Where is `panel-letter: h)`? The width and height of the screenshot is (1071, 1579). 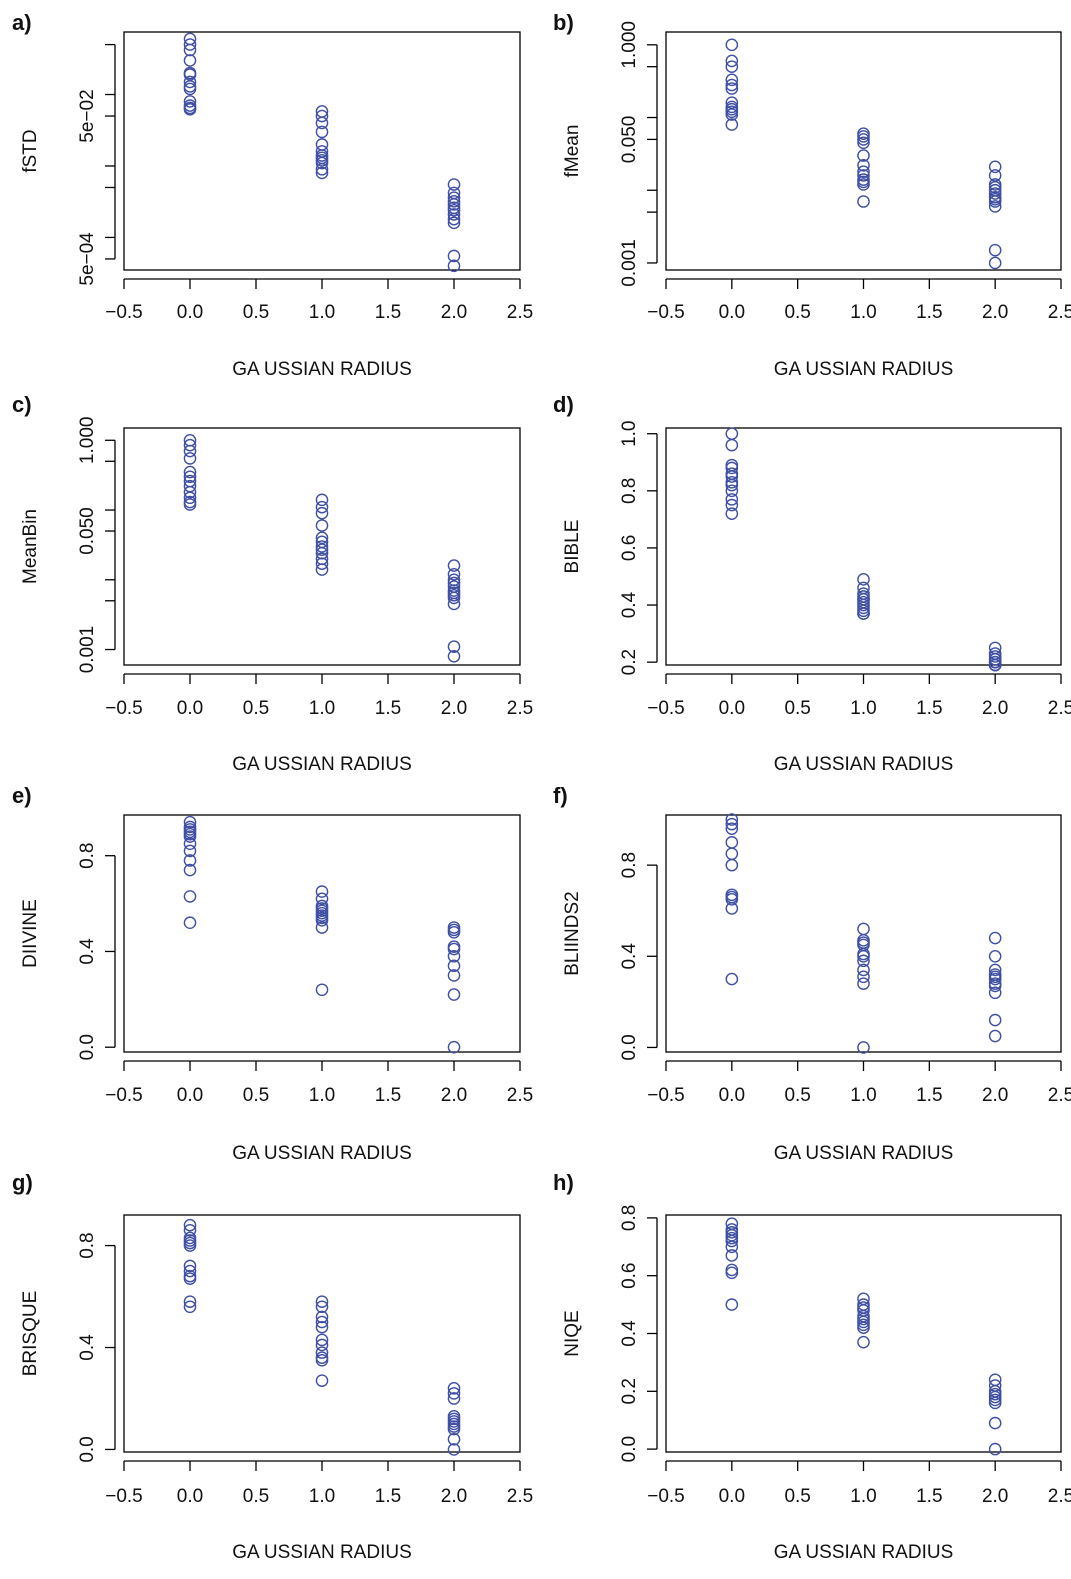 panel-letter: h) is located at coordinates (563, 1182).